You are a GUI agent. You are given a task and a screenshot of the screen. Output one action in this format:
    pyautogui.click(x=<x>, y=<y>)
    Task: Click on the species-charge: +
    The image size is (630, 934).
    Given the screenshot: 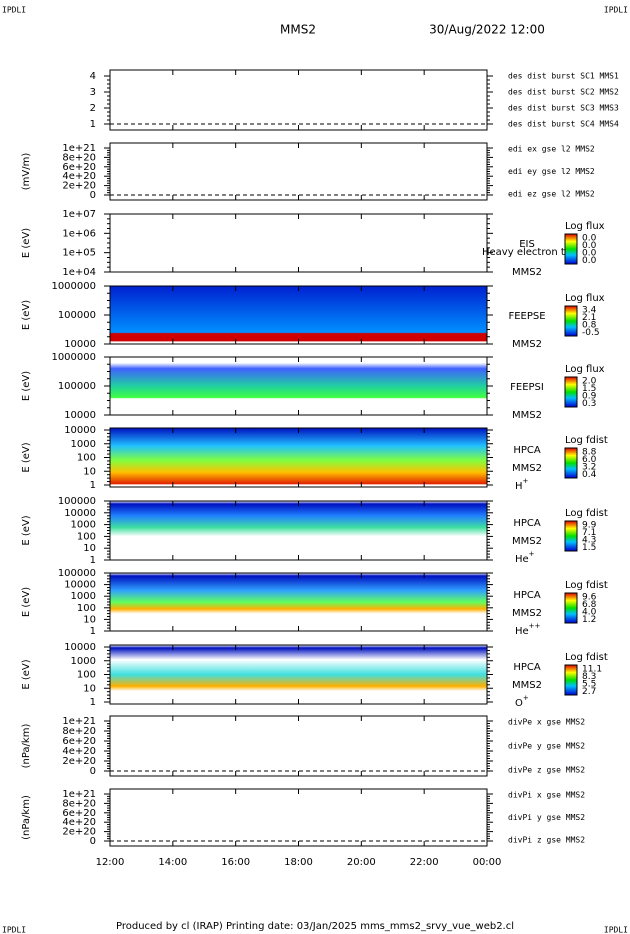 What is the action you would take?
    pyautogui.click(x=526, y=698)
    